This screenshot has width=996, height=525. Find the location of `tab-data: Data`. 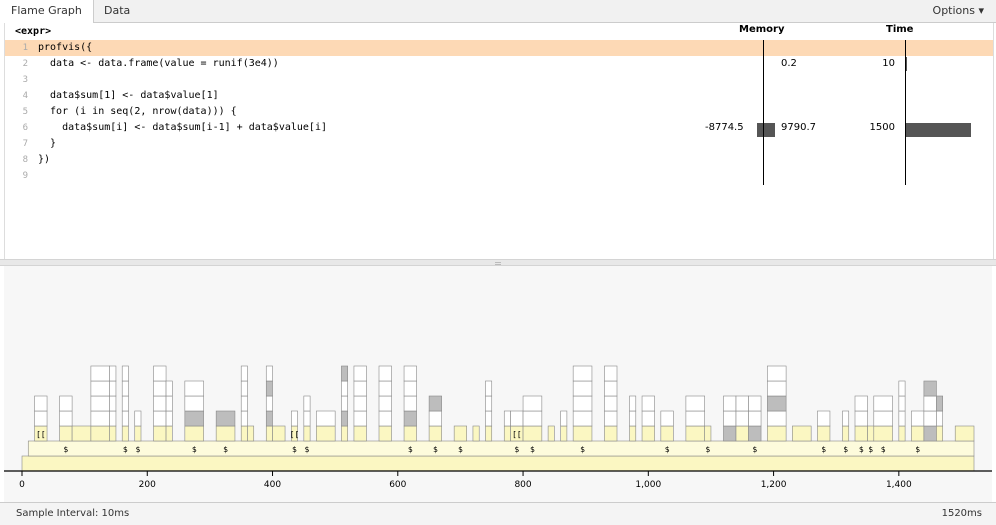

tab-data: Data is located at coordinates (117, 10).